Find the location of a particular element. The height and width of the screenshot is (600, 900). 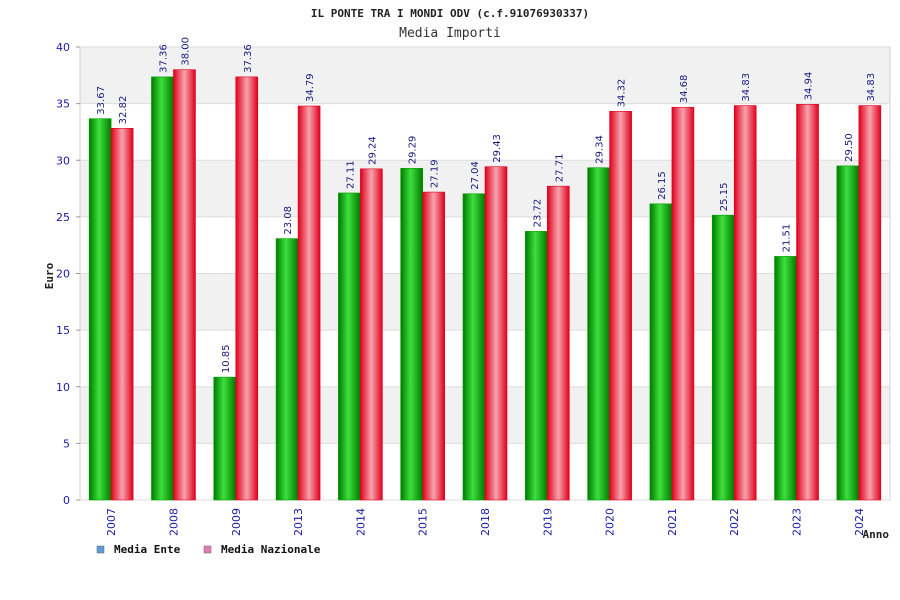

data-label-media-nazionale: 34.68 is located at coordinates (684, 89).